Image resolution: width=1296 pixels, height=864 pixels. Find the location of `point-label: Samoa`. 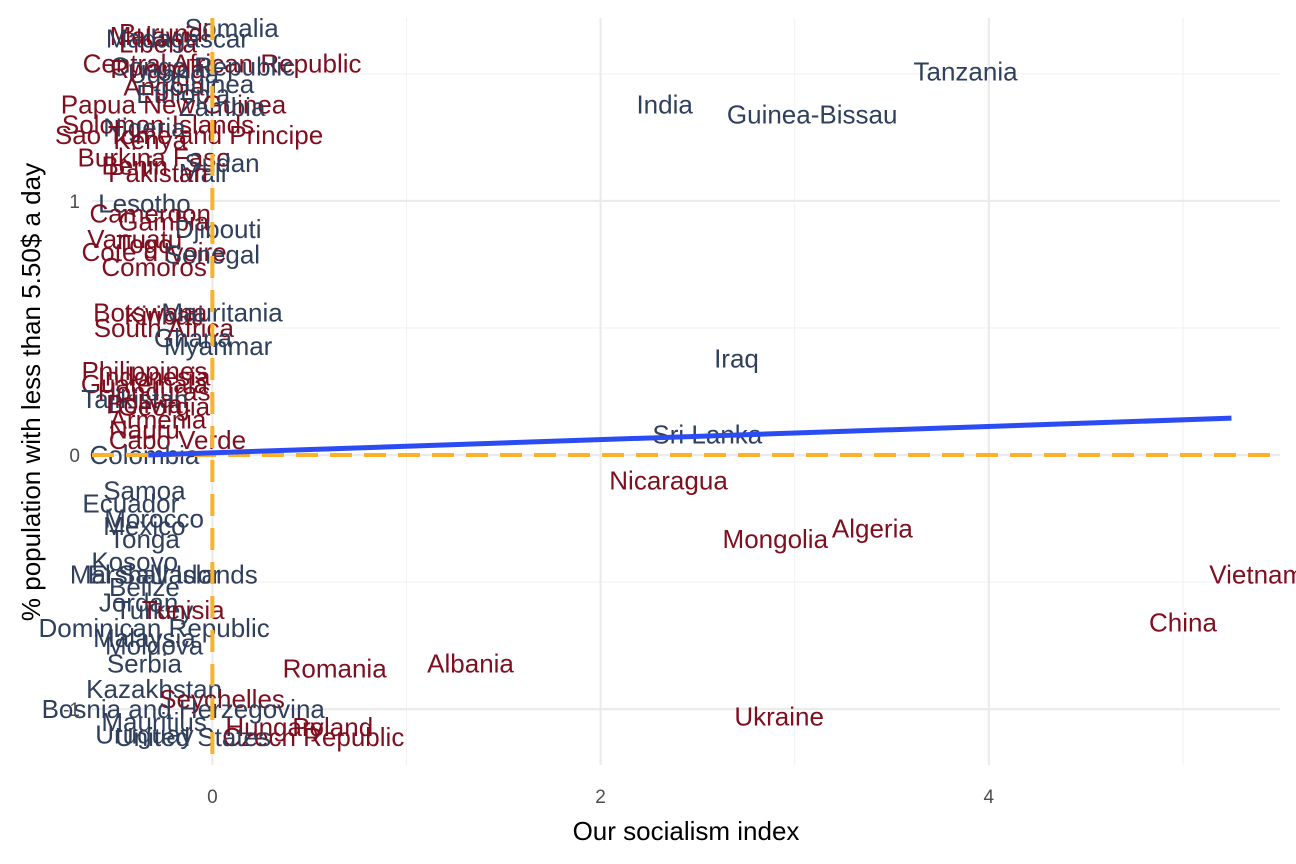

point-label: Samoa is located at coordinates (144, 491).